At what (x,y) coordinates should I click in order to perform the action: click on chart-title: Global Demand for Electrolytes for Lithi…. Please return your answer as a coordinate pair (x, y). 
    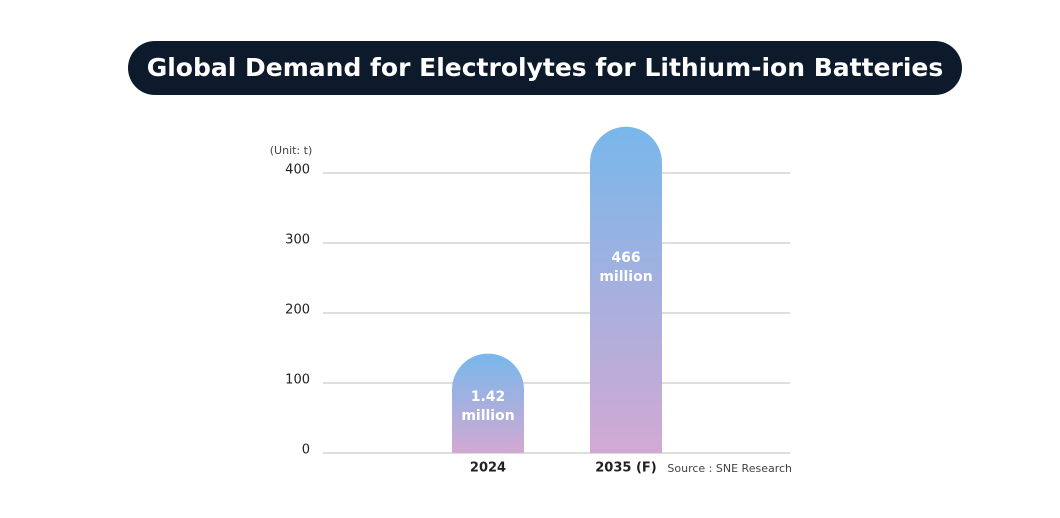
    Looking at the image, I should click on (545, 67).